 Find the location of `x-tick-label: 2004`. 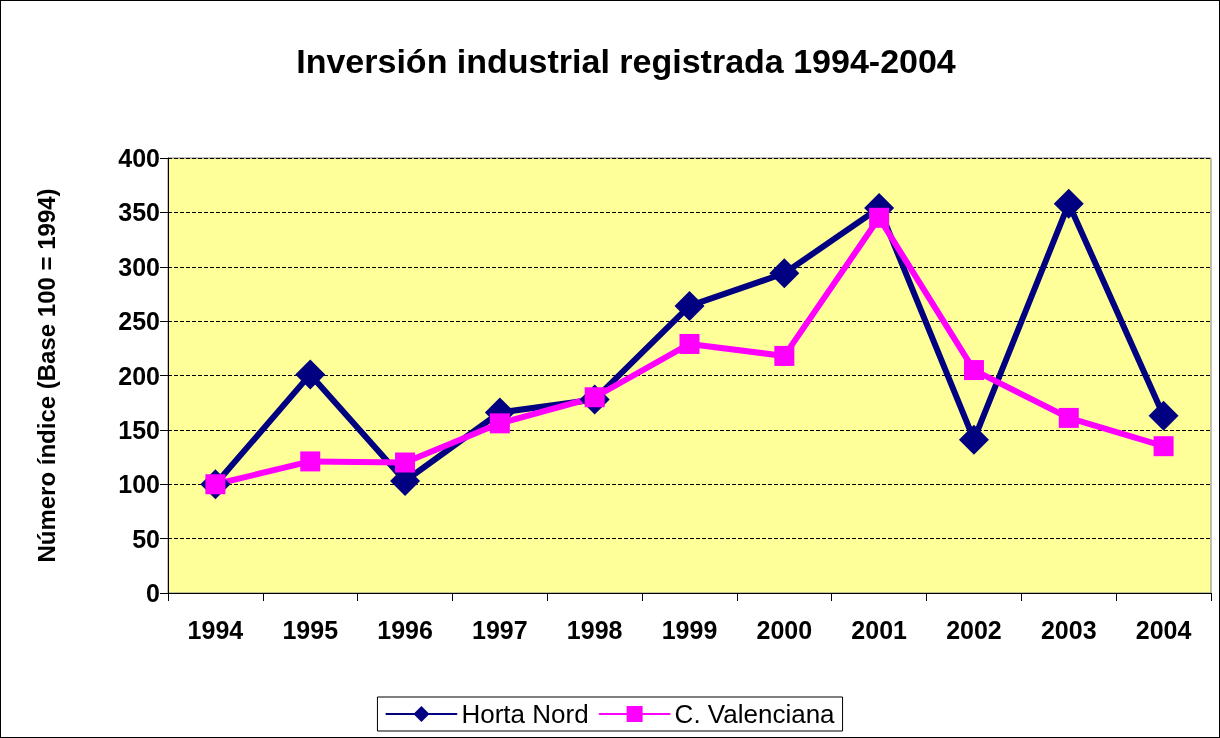

x-tick-label: 2004 is located at coordinates (1163, 629).